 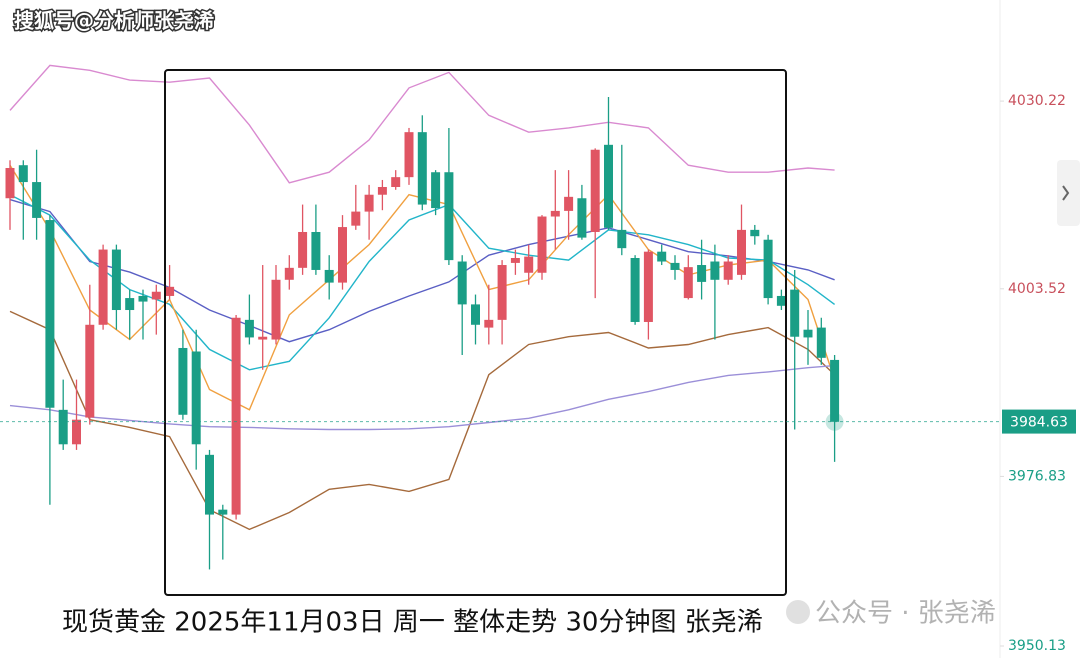 What do you see at coordinates (412, 623) in the screenshot?
I see `caption: 现货黄金 2025年11月03日 周一 整体走势 30分钟图 张尧浠` at bounding box center [412, 623].